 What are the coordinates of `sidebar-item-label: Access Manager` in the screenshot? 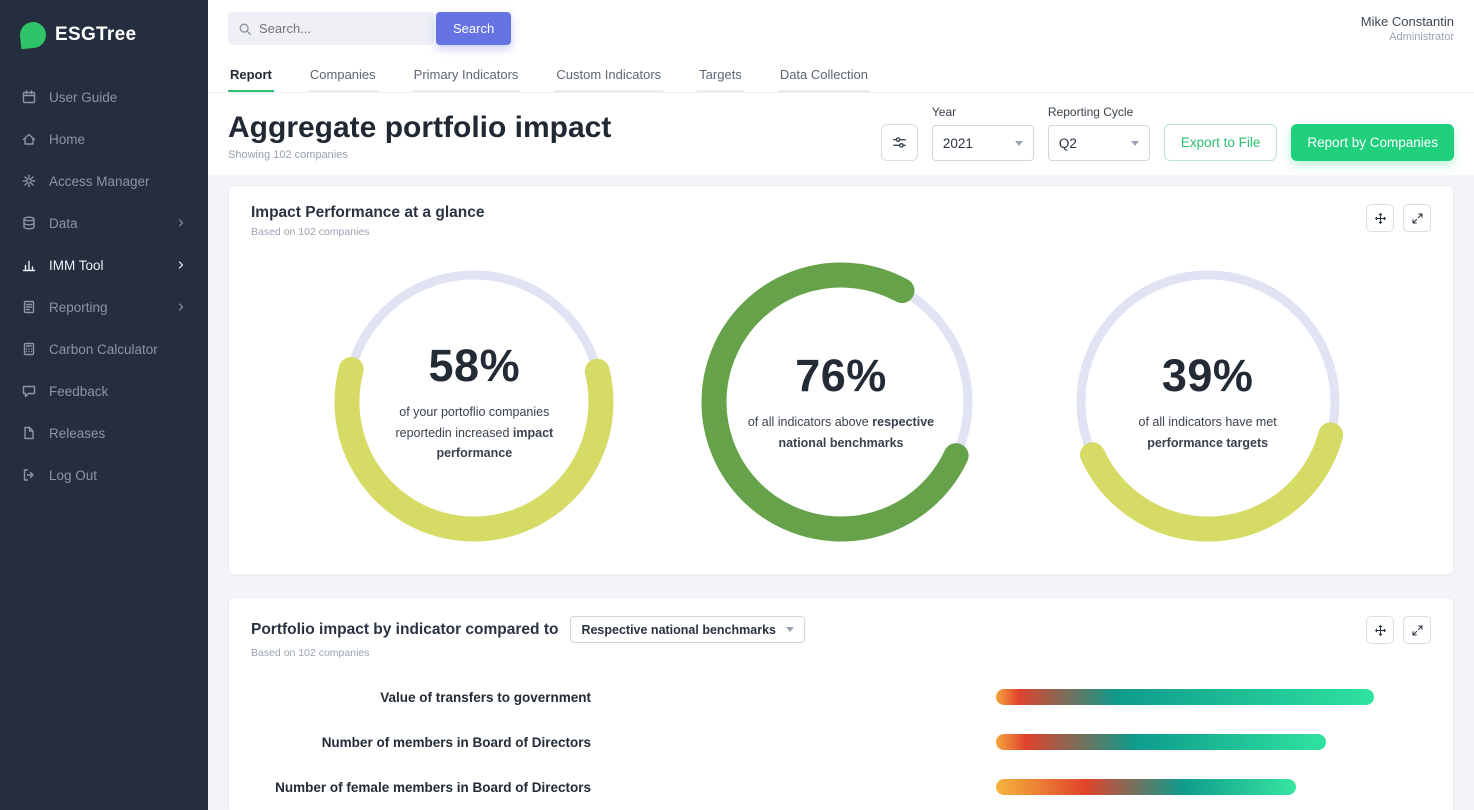 It's located at (99, 181).